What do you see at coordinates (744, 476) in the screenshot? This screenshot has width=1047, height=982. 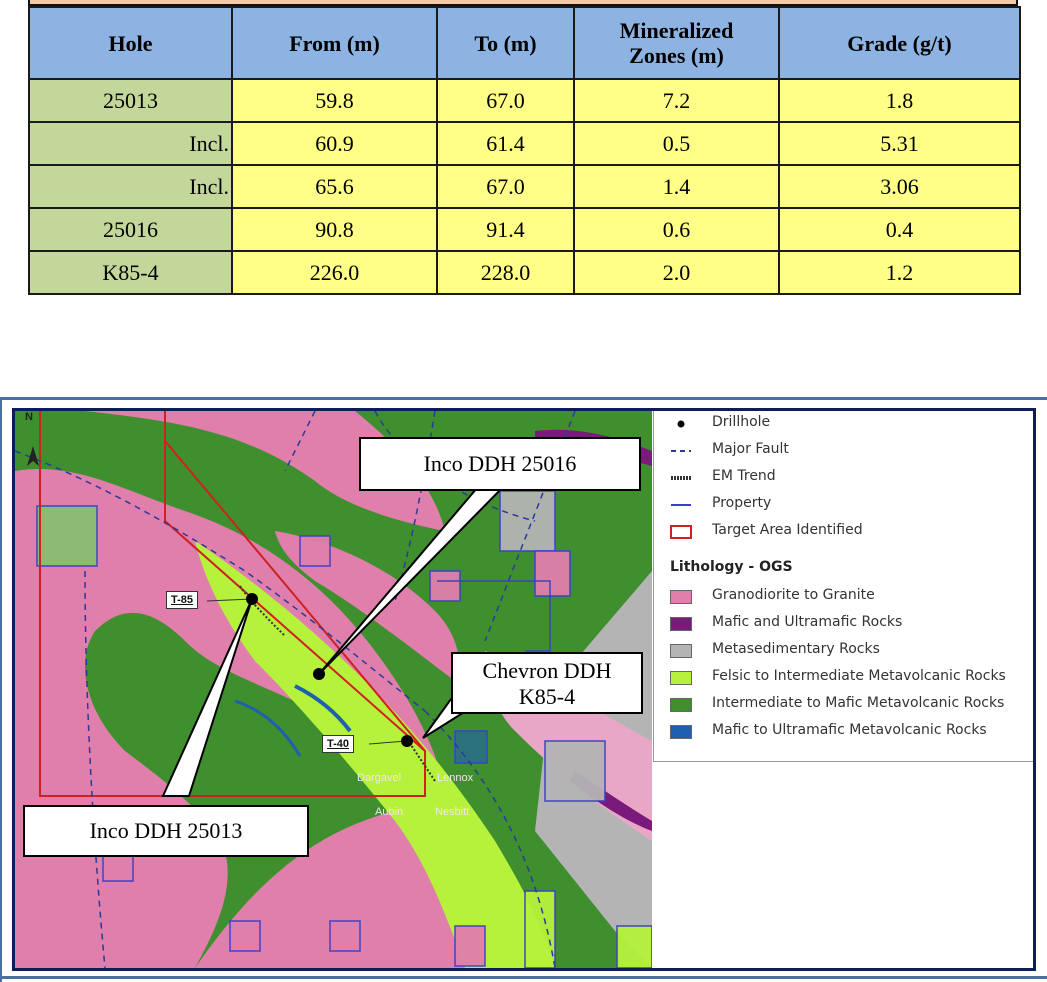 I see `legend-label: EM Trend` at bounding box center [744, 476].